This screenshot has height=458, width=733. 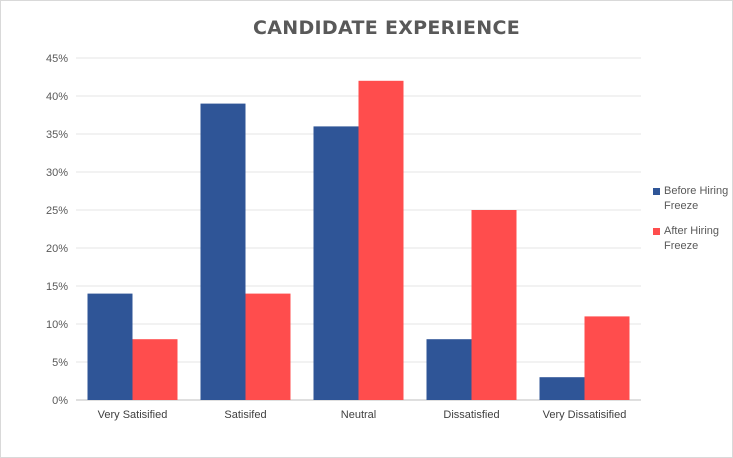 What do you see at coordinates (656, 231) in the screenshot?
I see `legend-swatch-after` at bounding box center [656, 231].